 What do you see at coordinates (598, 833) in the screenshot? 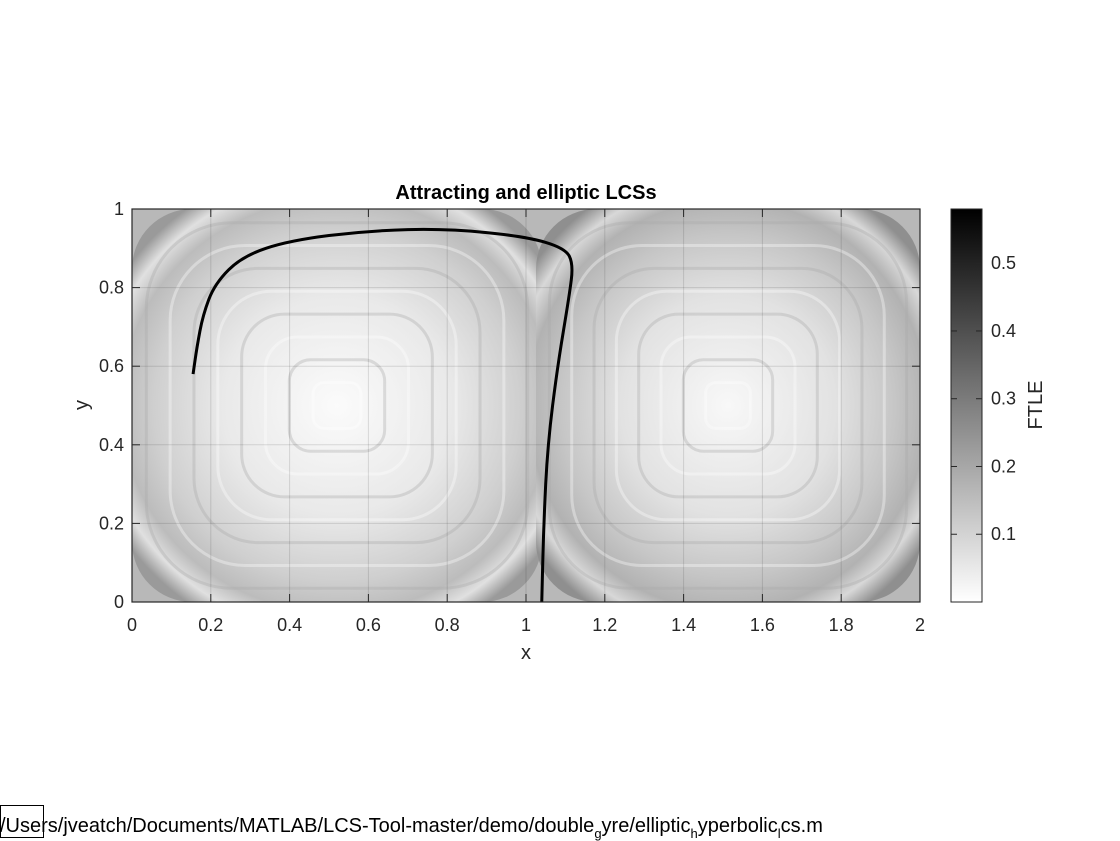
I see `footer-path-subscript: g` at bounding box center [598, 833].